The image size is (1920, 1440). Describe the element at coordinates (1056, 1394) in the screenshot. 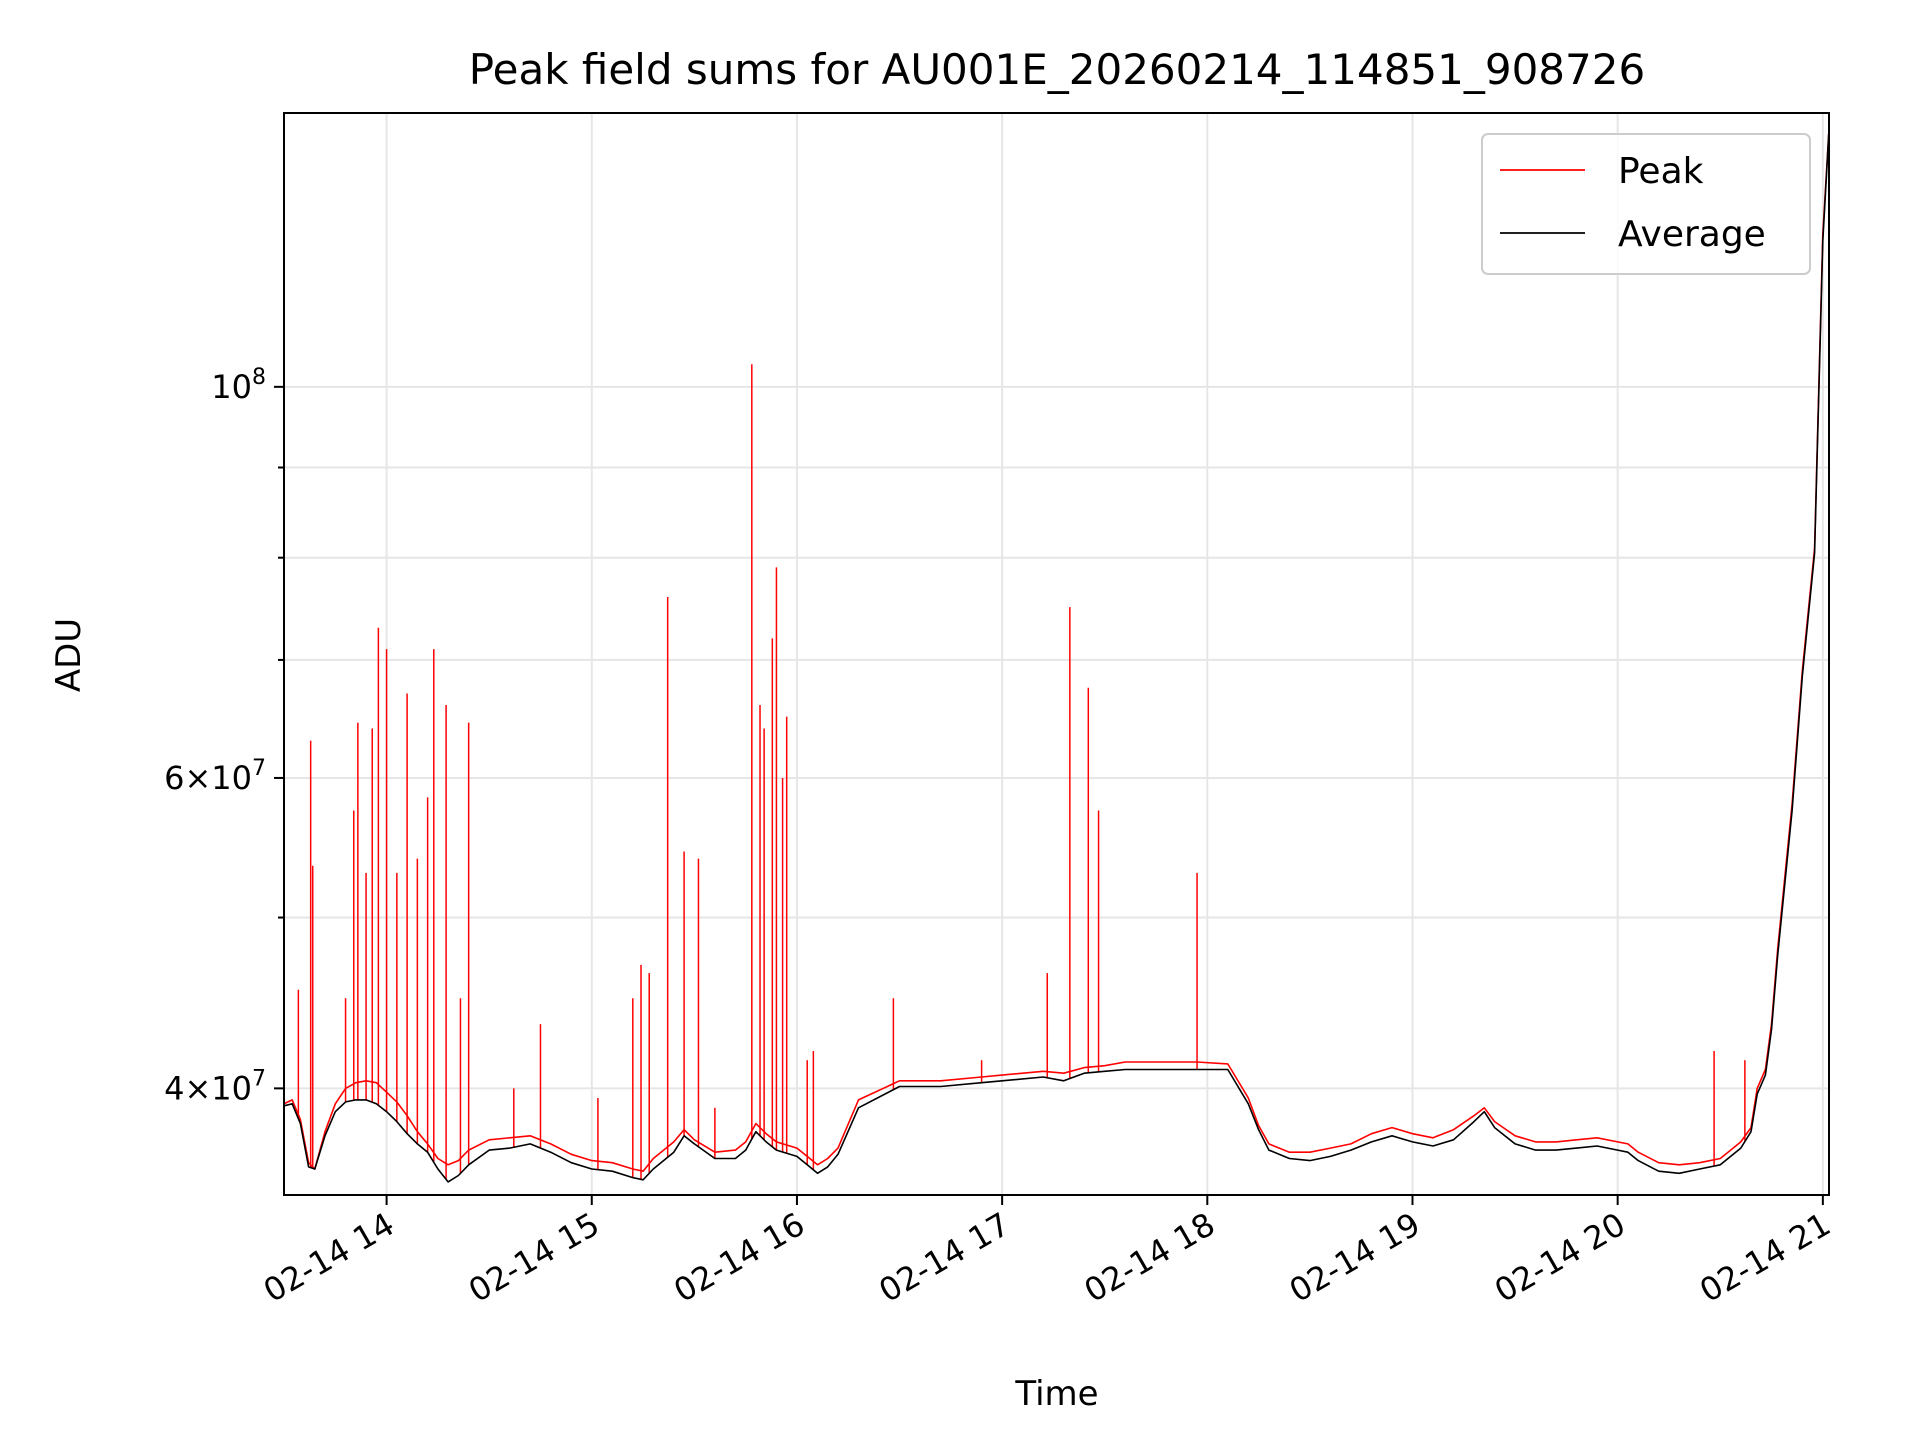

I see `x-axis-label: Time` at that location.